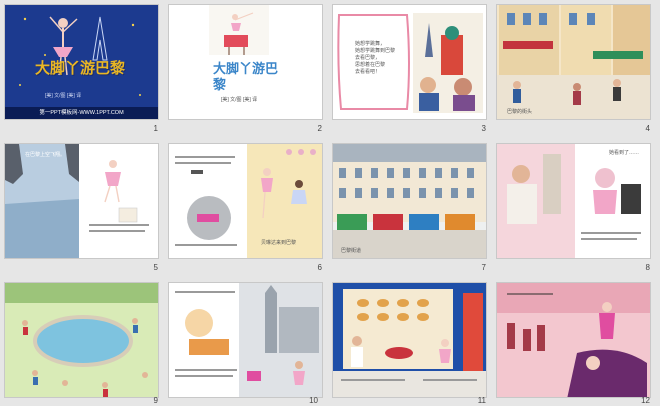 This screenshot has width=660, height=406. Describe the element at coordinates (370, 65) in the screenshot. I see `slide-3-text-4: 思想着在巴黎` at that location.